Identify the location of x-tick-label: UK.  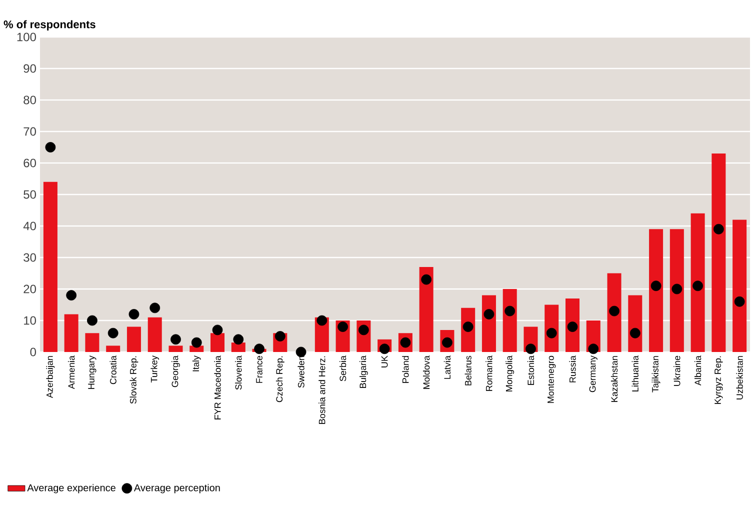
(384, 362).